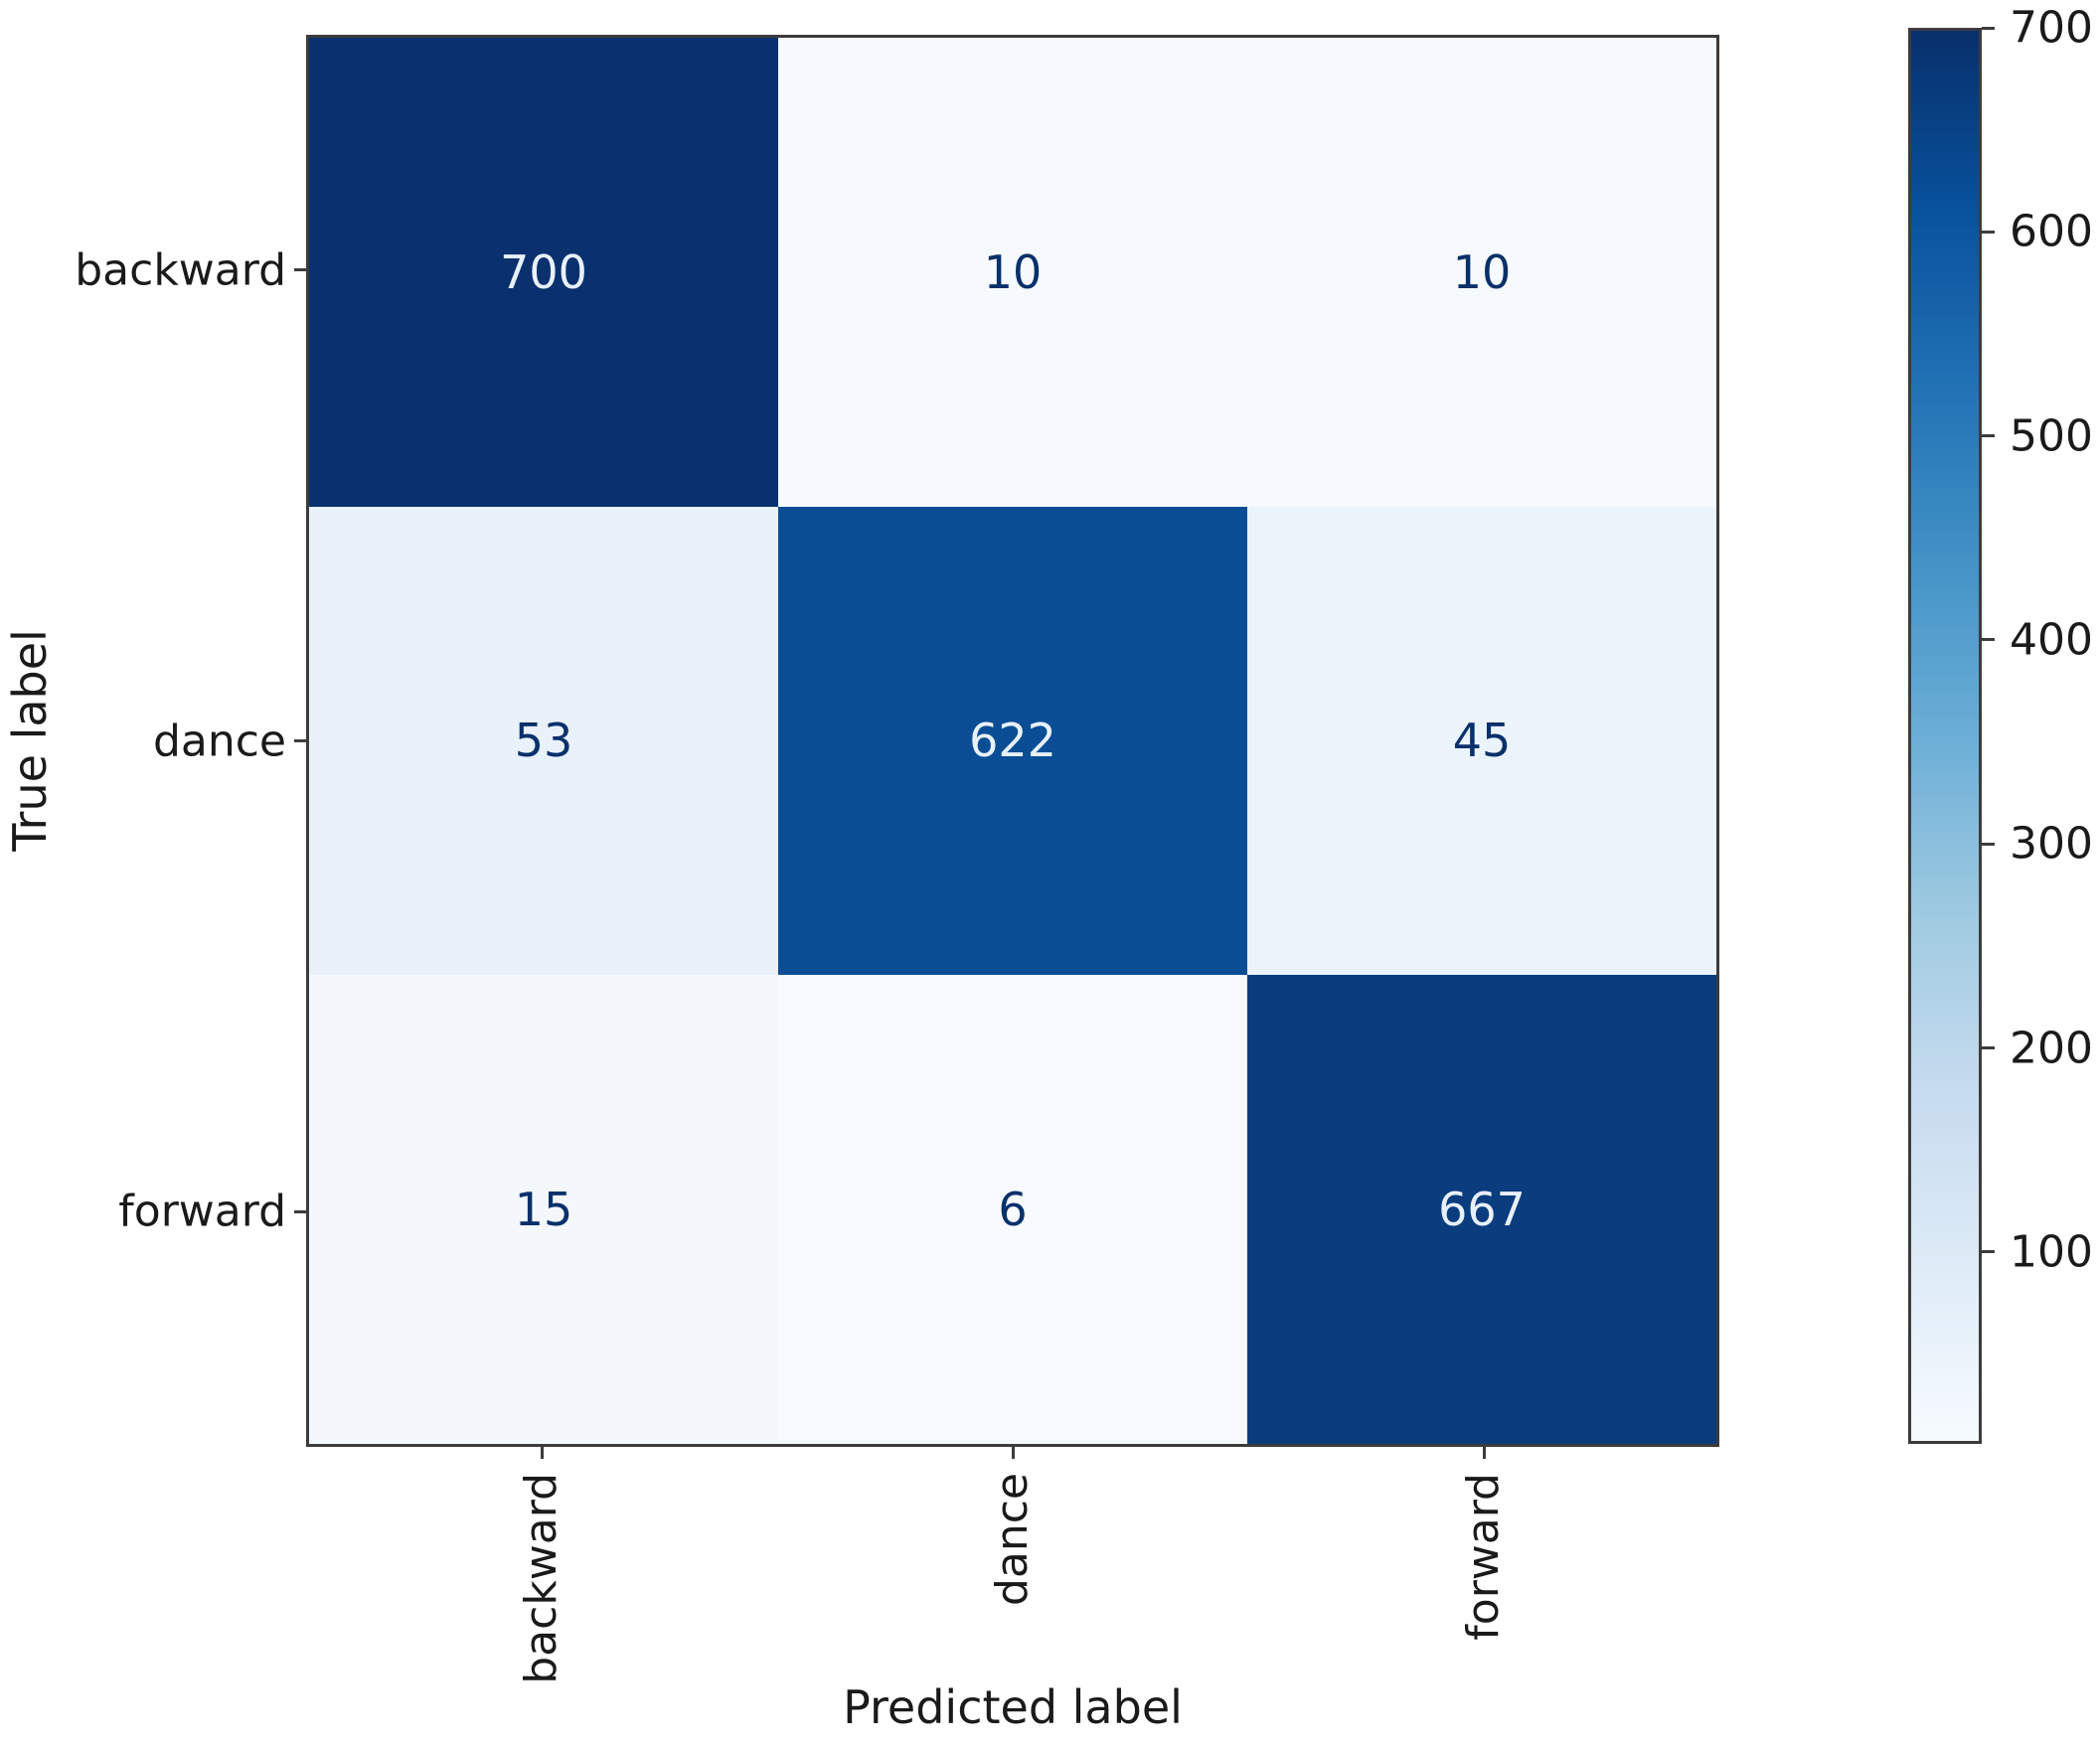  Describe the element at coordinates (2051, 1252) in the screenshot. I see `colorbar-tick-label-100: 100` at that location.